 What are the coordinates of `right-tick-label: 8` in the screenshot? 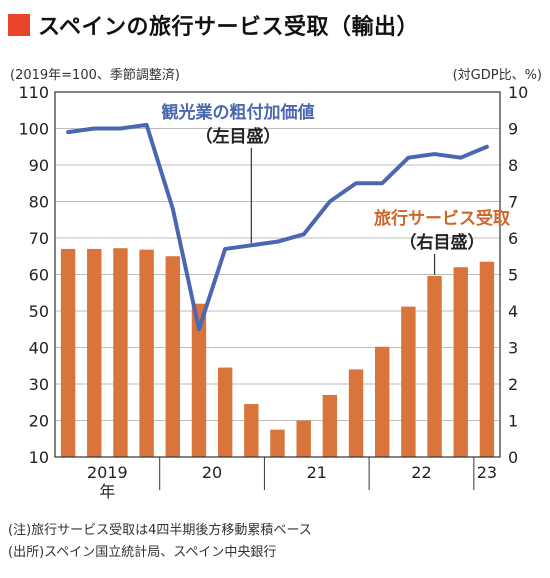 It's located at (513, 165).